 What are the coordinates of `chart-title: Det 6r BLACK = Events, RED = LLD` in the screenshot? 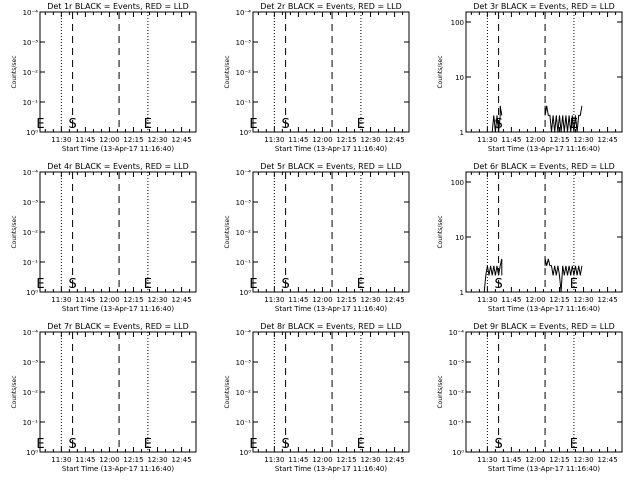 It's located at (544, 166).